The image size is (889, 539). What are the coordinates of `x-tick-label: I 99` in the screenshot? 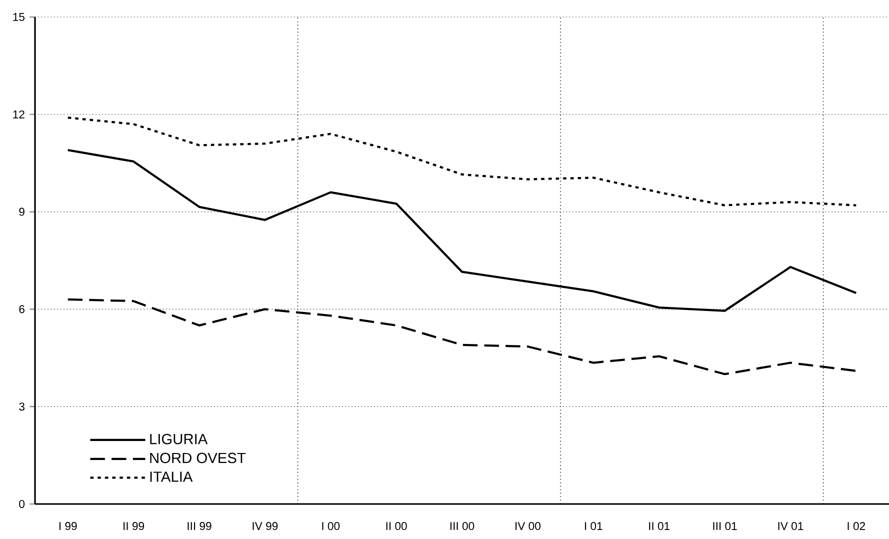 It's located at (68, 526).